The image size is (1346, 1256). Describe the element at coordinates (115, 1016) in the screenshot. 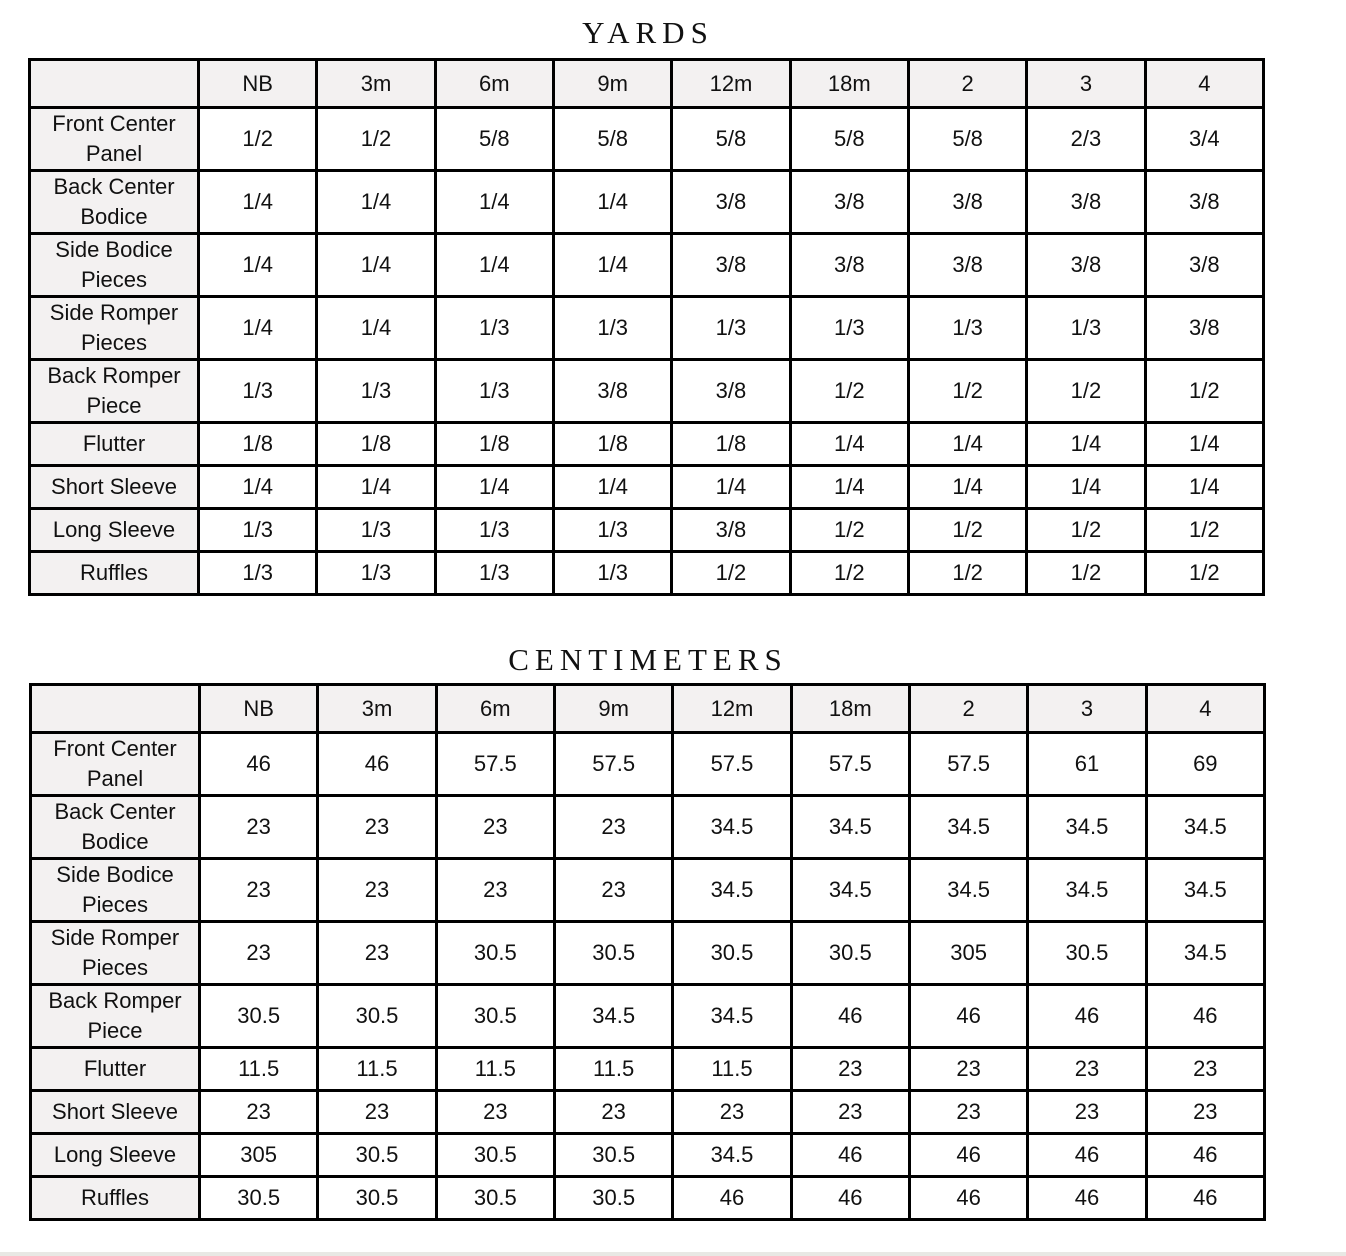

I see `piece-label: Back Romper Piece` at that location.